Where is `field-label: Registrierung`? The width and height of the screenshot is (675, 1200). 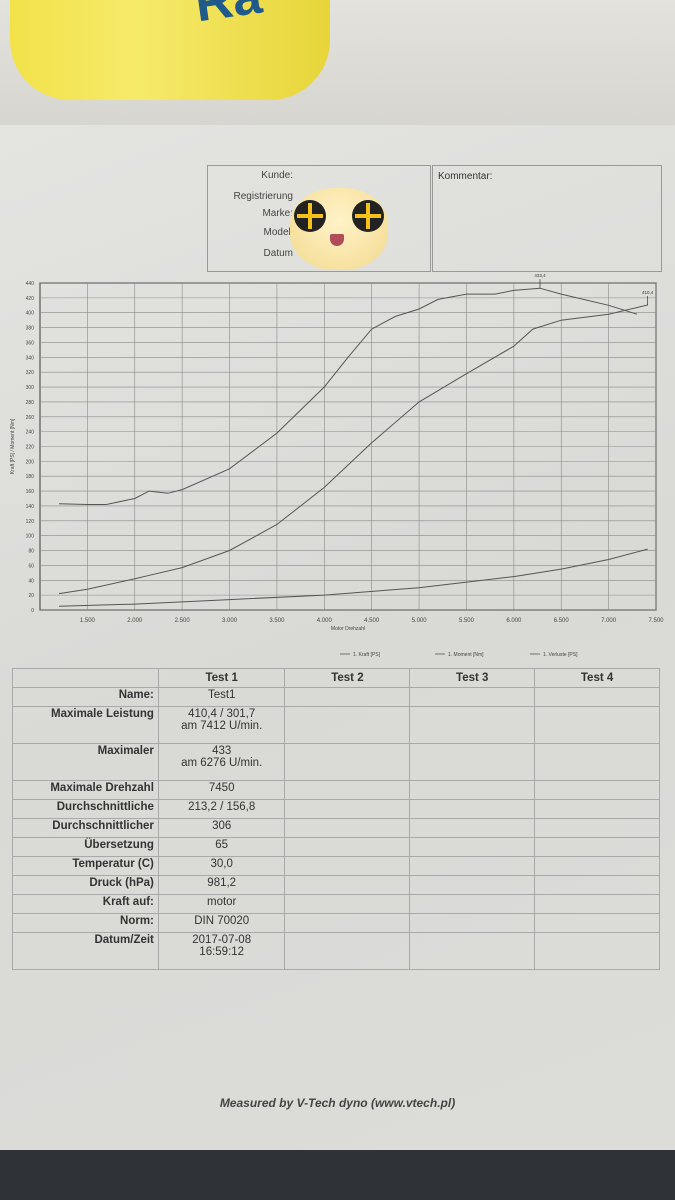 field-label: Registrierung is located at coordinates (263, 196).